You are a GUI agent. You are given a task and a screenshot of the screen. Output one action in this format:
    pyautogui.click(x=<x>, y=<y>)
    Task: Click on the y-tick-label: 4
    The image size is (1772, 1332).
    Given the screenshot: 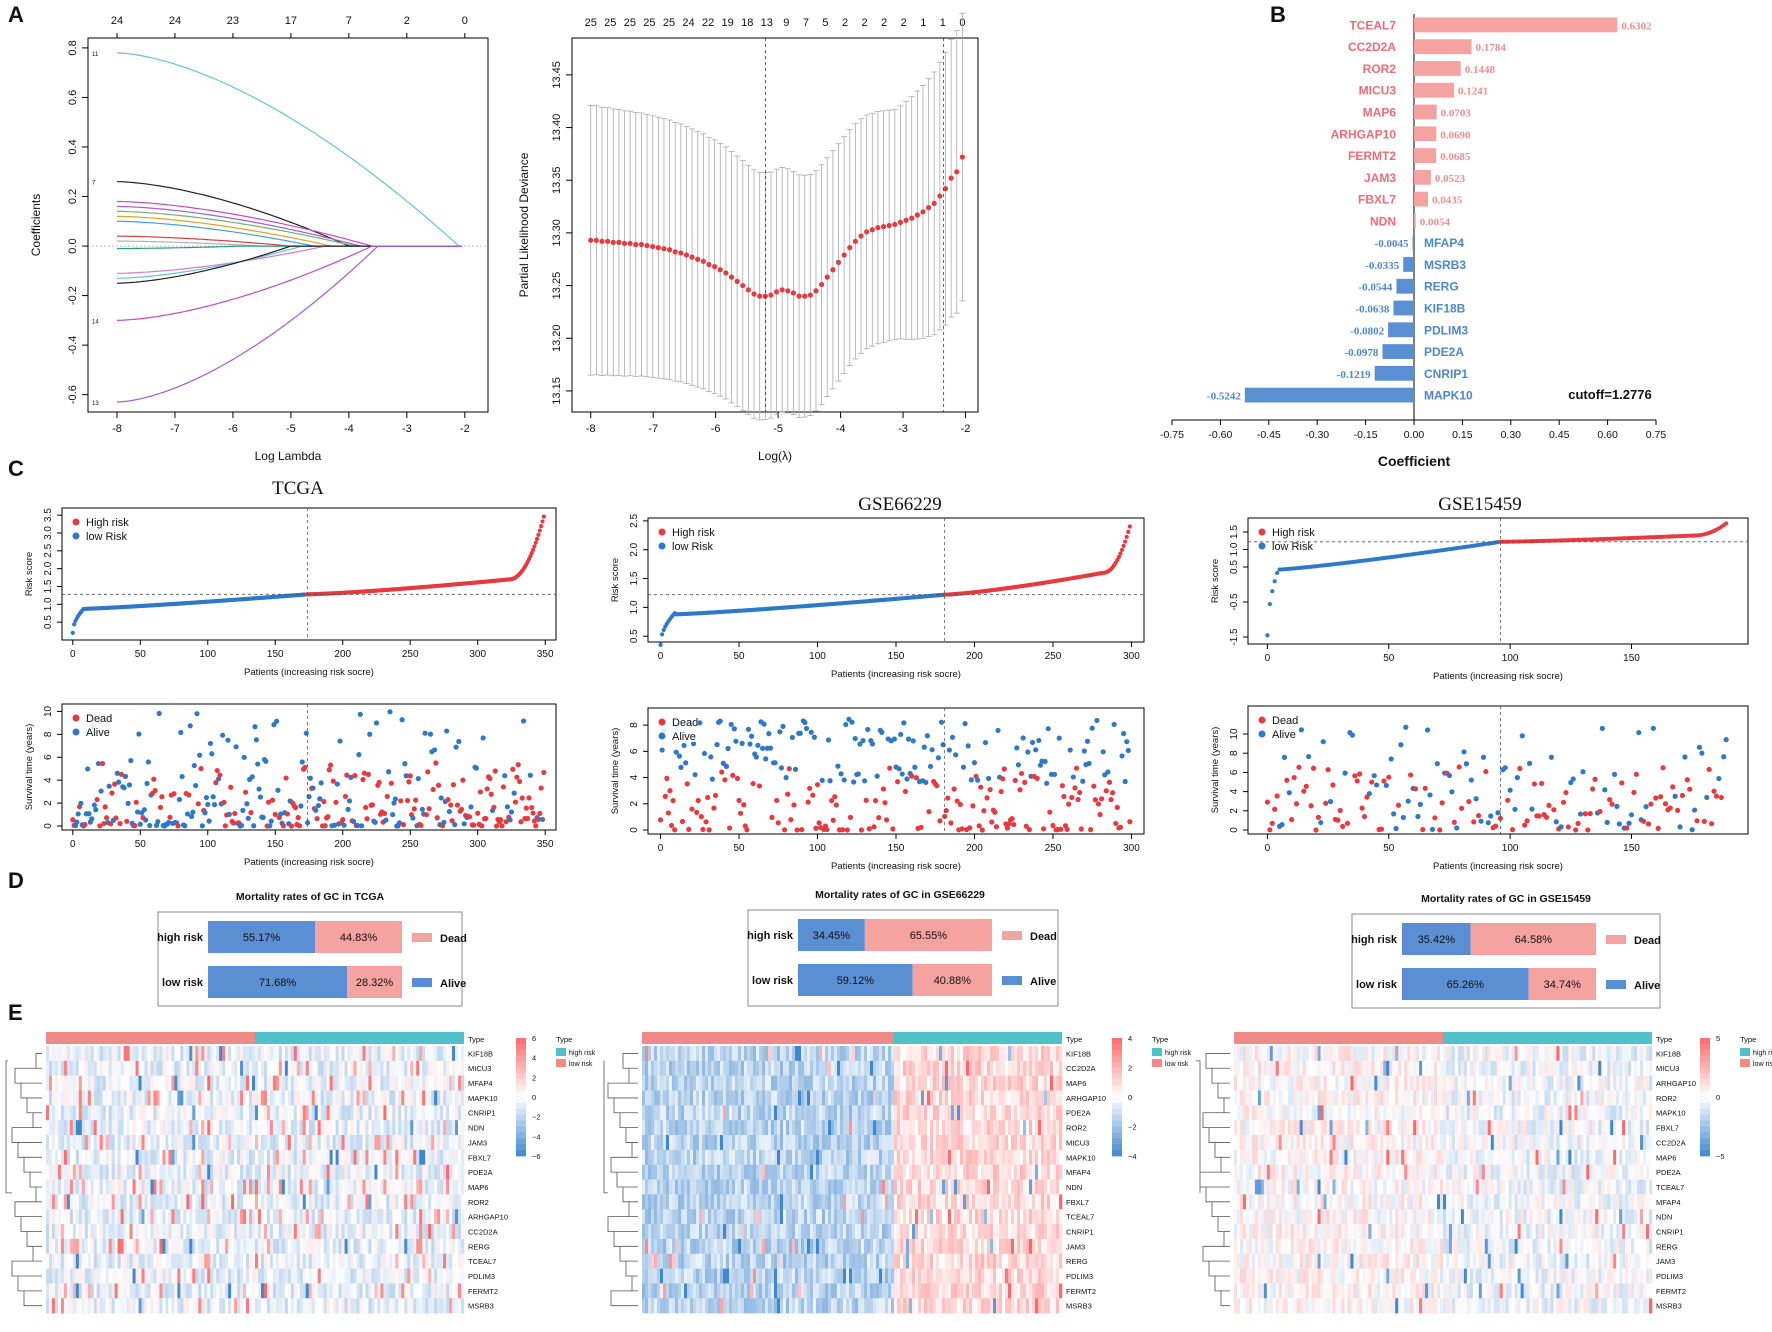 What is the action you would take?
    pyautogui.click(x=634, y=777)
    